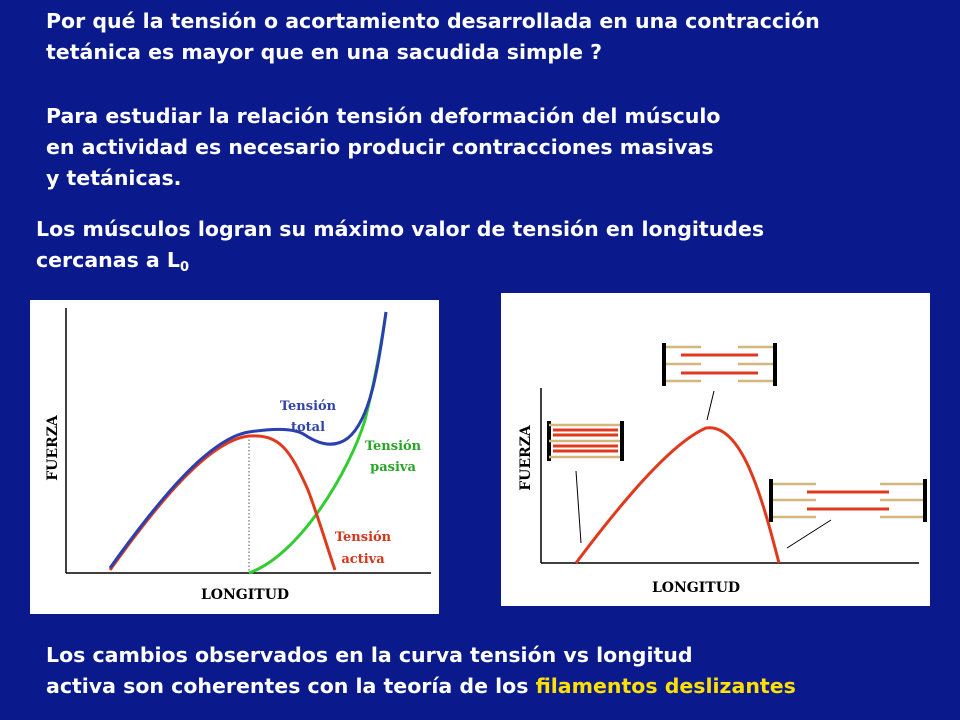 Image resolution: width=960 pixels, height=720 pixels. What do you see at coordinates (393, 467) in the screenshot?
I see `passive-tension-label-2: pasiva` at bounding box center [393, 467].